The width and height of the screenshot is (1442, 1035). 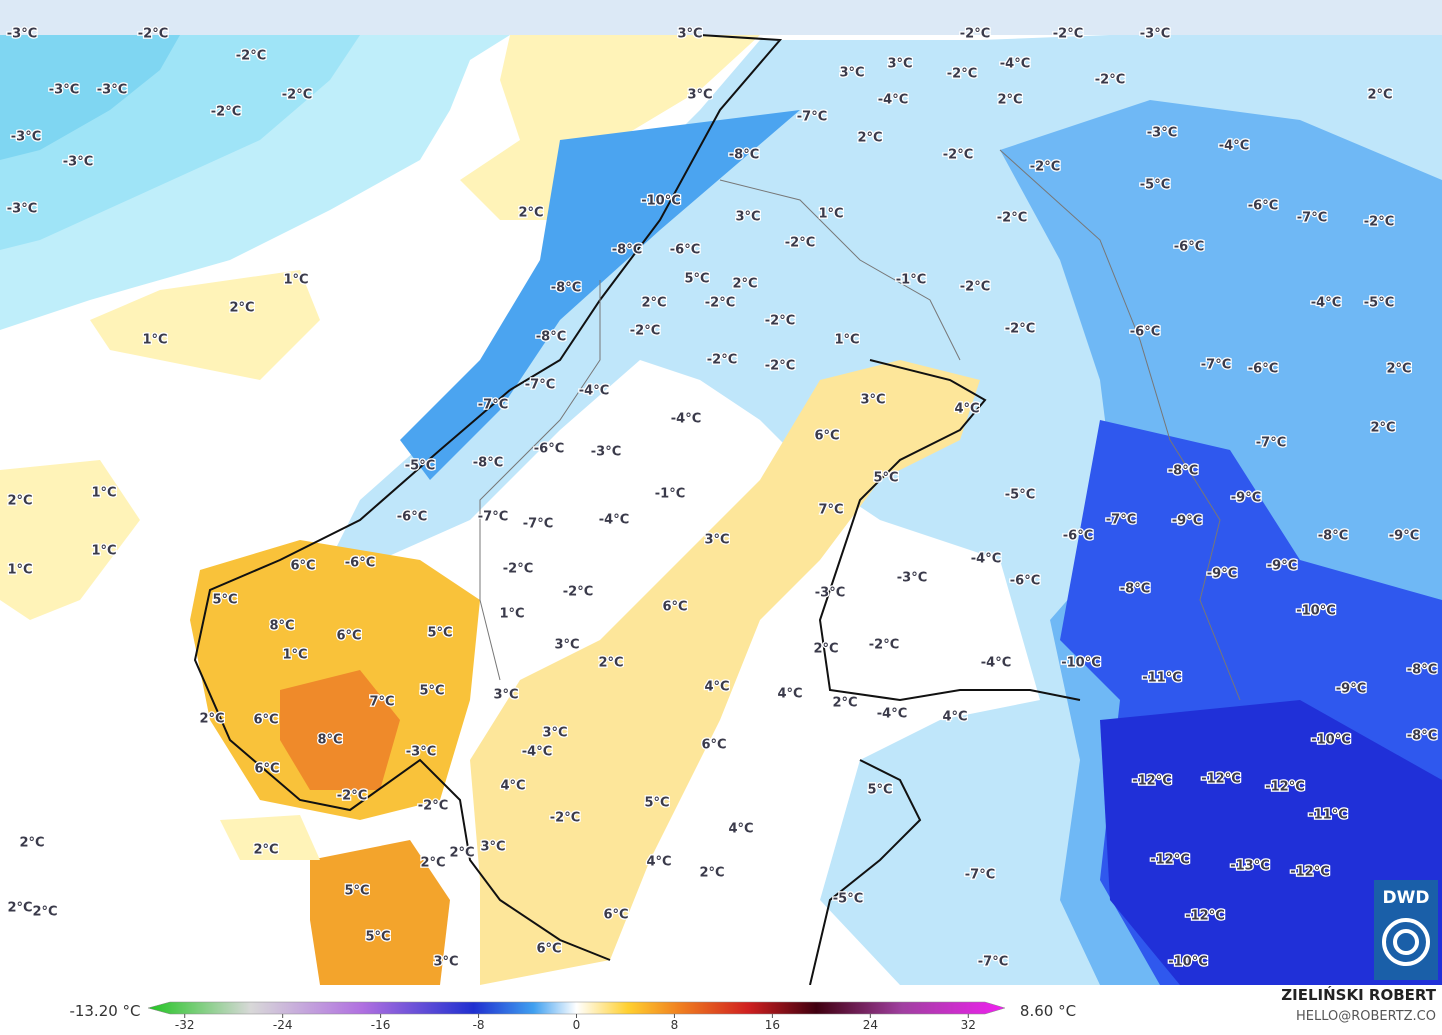 What do you see at coordinates (283, 1025) in the screenshot?
I see `colorbar-tick-label: -24` at bounding box center [283, 1025].